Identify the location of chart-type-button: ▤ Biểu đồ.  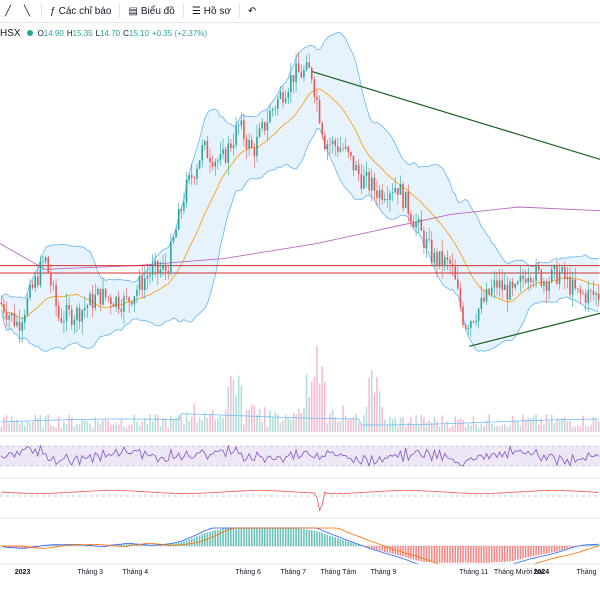
(151, 11).